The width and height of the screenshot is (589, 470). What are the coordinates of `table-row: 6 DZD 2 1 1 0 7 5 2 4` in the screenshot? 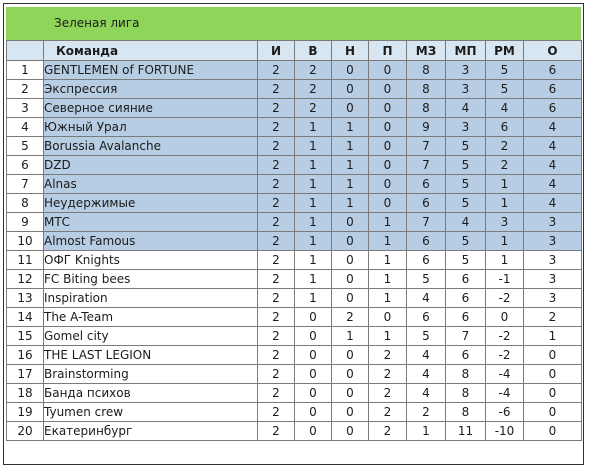 It's located at (294, 165).